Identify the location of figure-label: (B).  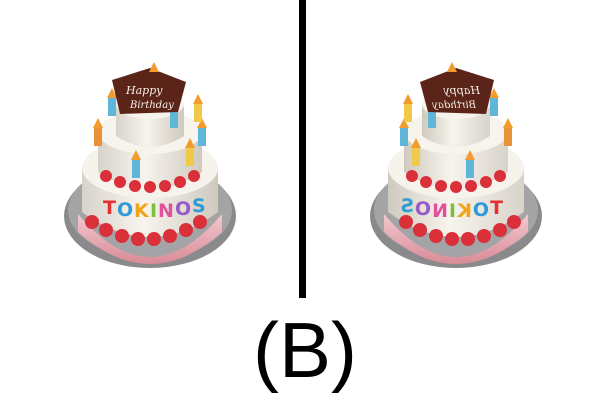
(305, 350).